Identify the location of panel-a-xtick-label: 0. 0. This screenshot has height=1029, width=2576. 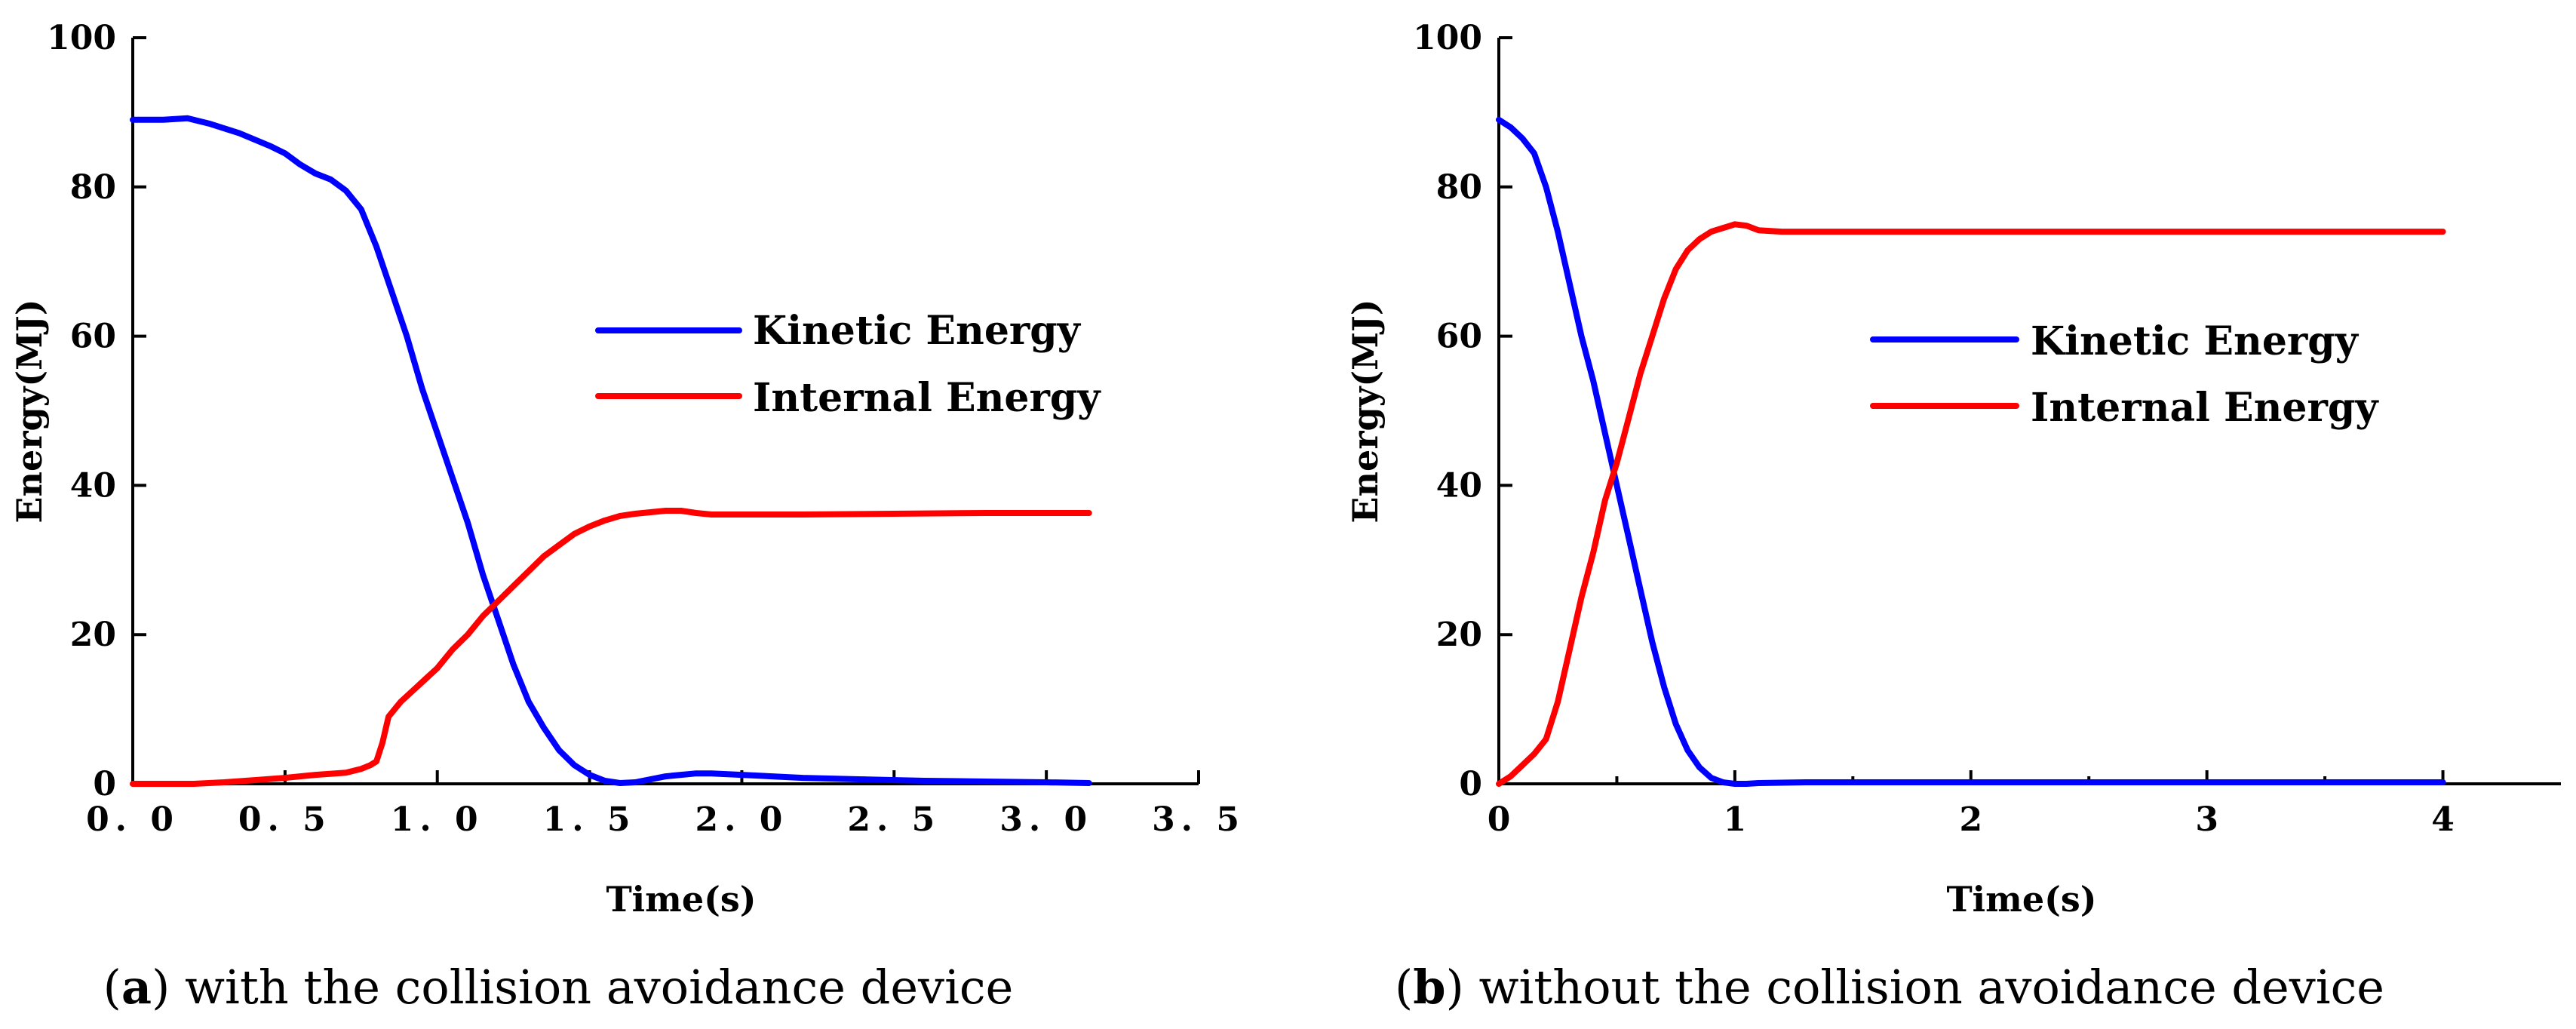
(133, 820).